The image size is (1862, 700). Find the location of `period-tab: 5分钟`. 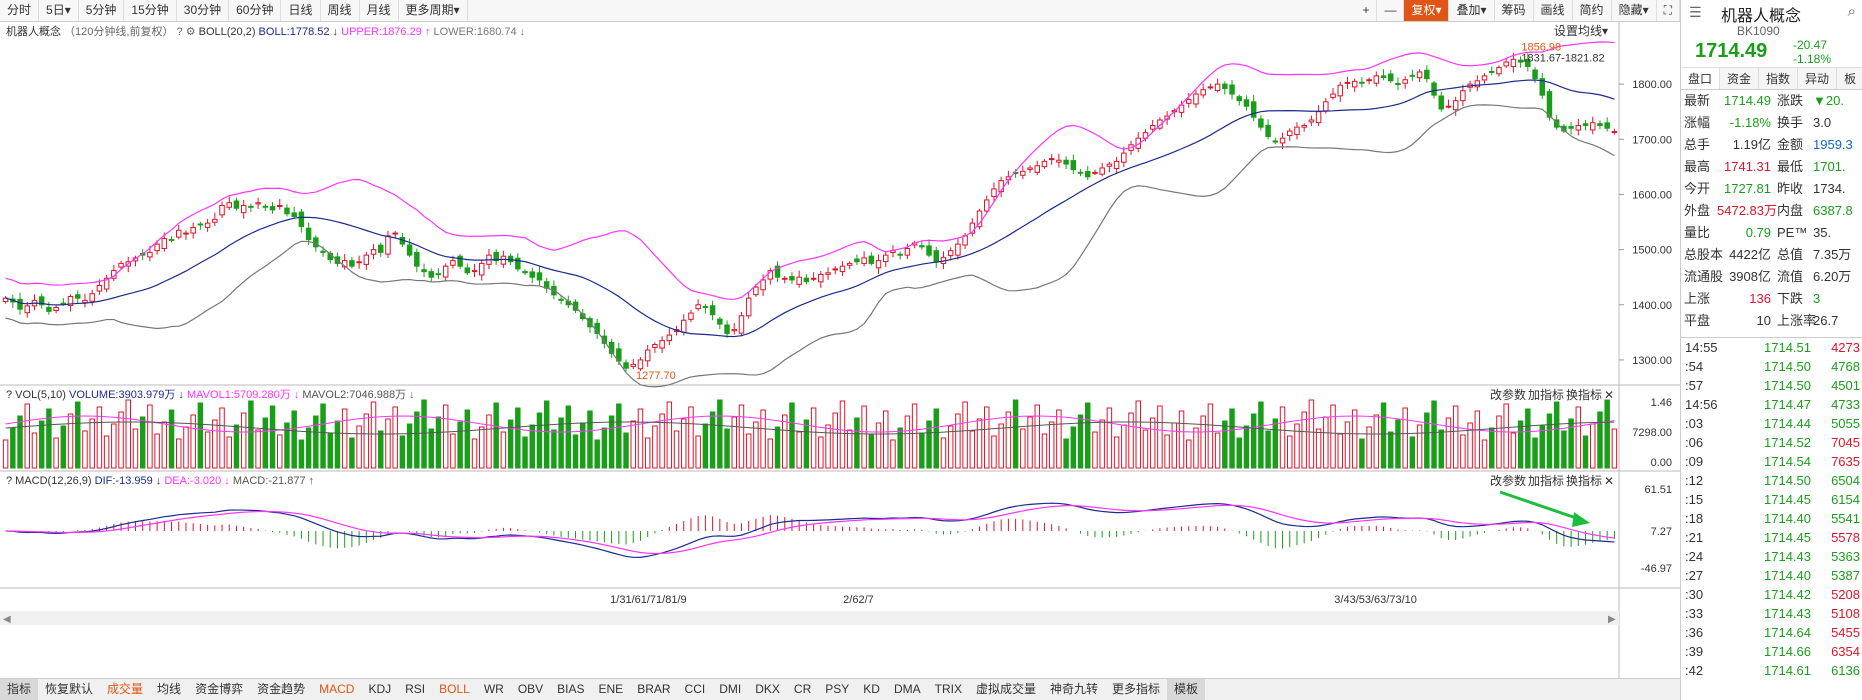

period-tab: 5分钟 is located at coordinates (102, 10).